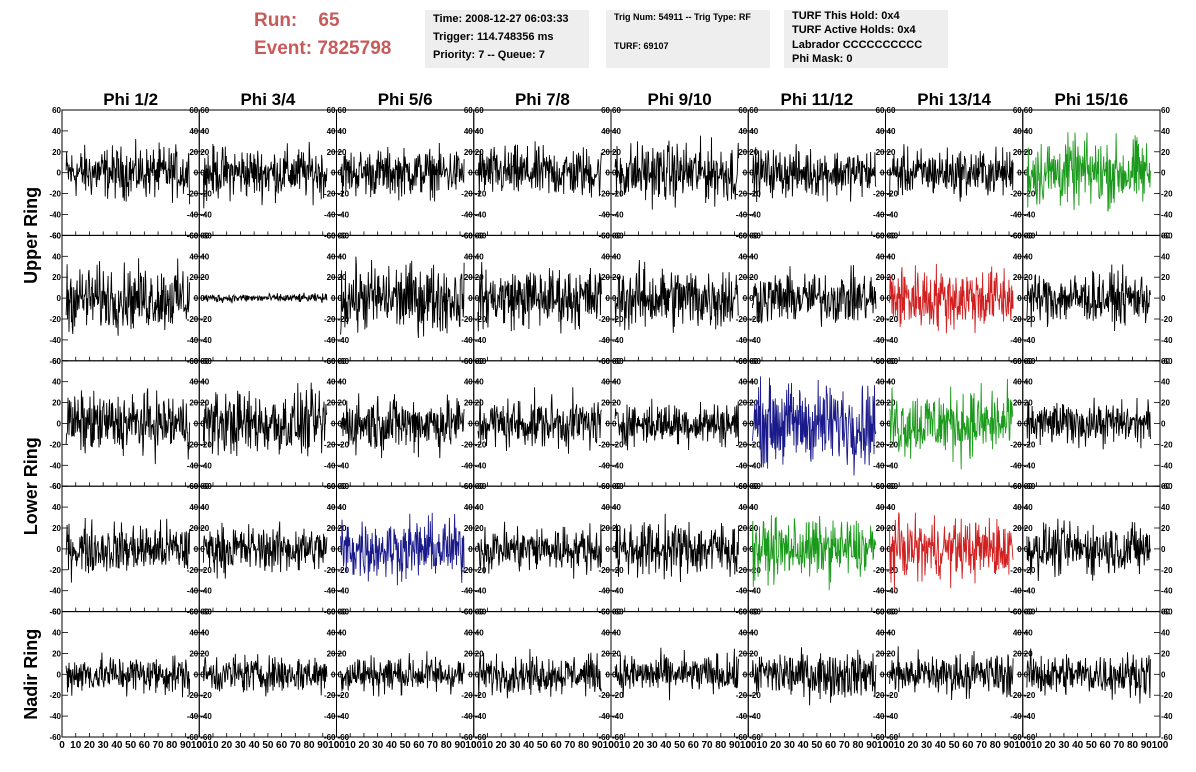 The width and height of the screenshot is (1196, 772). I want to click on turf-active-holds-text: TURF Active Holds: 0x4, so click(854, 30).